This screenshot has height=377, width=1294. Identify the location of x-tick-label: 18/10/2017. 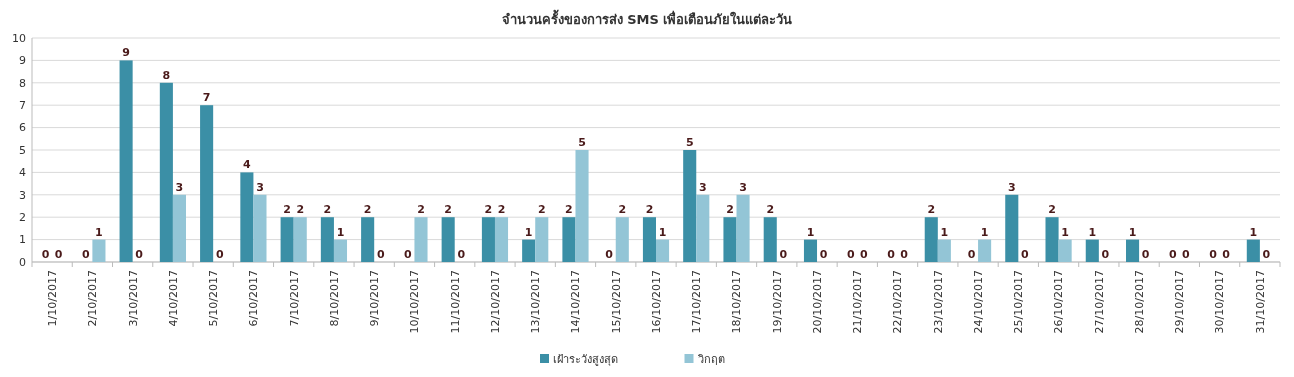
(737, 302).